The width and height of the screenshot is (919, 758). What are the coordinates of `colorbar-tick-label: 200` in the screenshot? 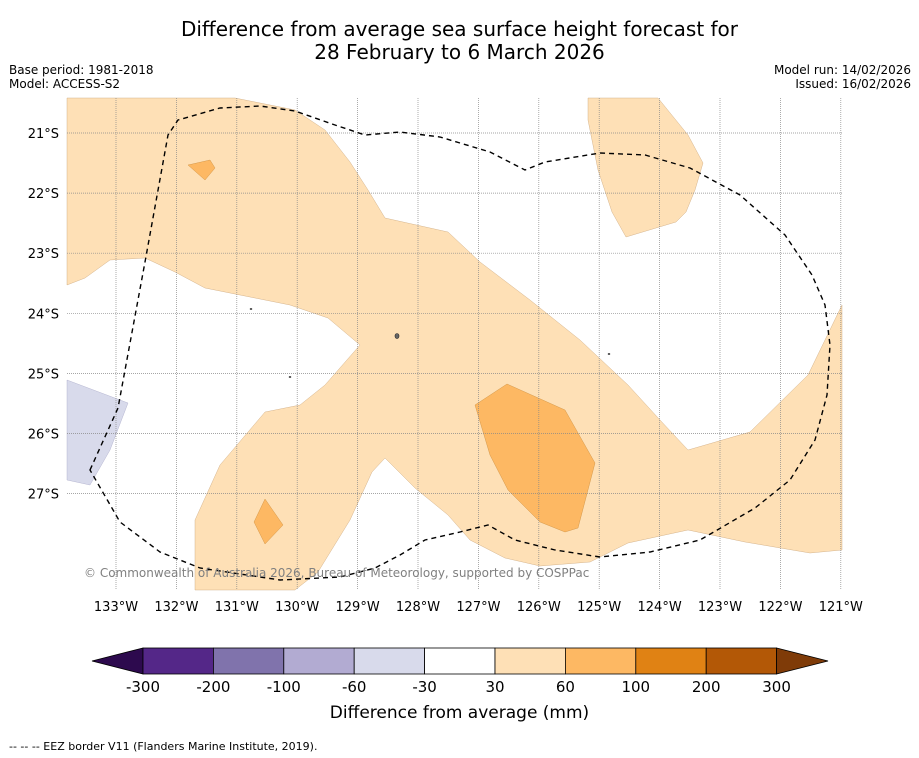 It's located at (706, 687).